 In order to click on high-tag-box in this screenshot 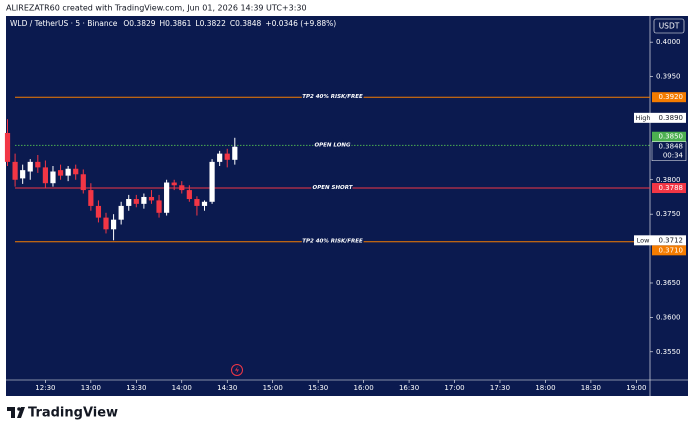, I will do `click(643, 117)`.